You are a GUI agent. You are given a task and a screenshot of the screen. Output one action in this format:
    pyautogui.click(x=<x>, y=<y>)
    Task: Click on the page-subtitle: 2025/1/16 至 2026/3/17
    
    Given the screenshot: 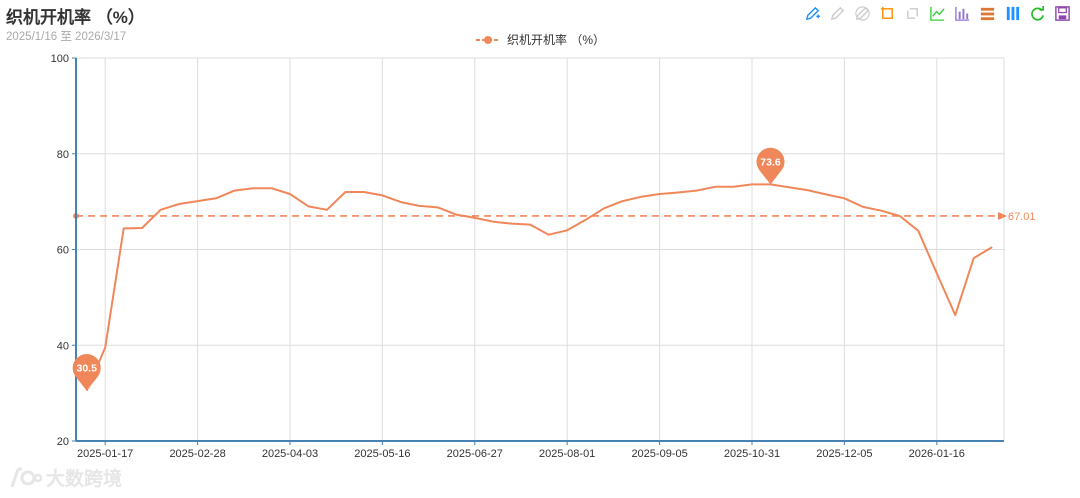 What is the action you would take?
    pyautogui.click(x=66, y=37)
    